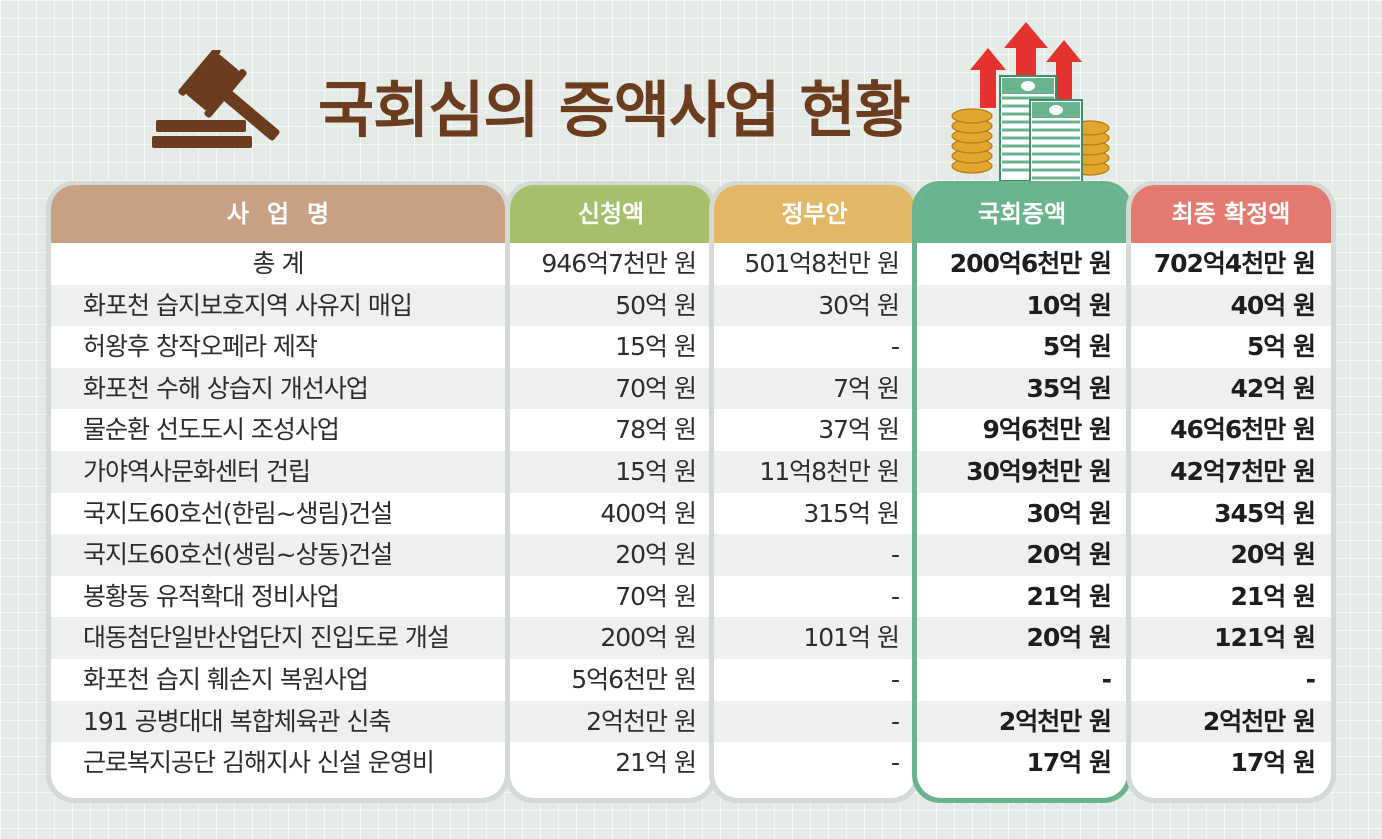  Describe the element at coordinates (619, 263) in the screenshot. I see `table-cell-request: 946억7천만 원` at that location.